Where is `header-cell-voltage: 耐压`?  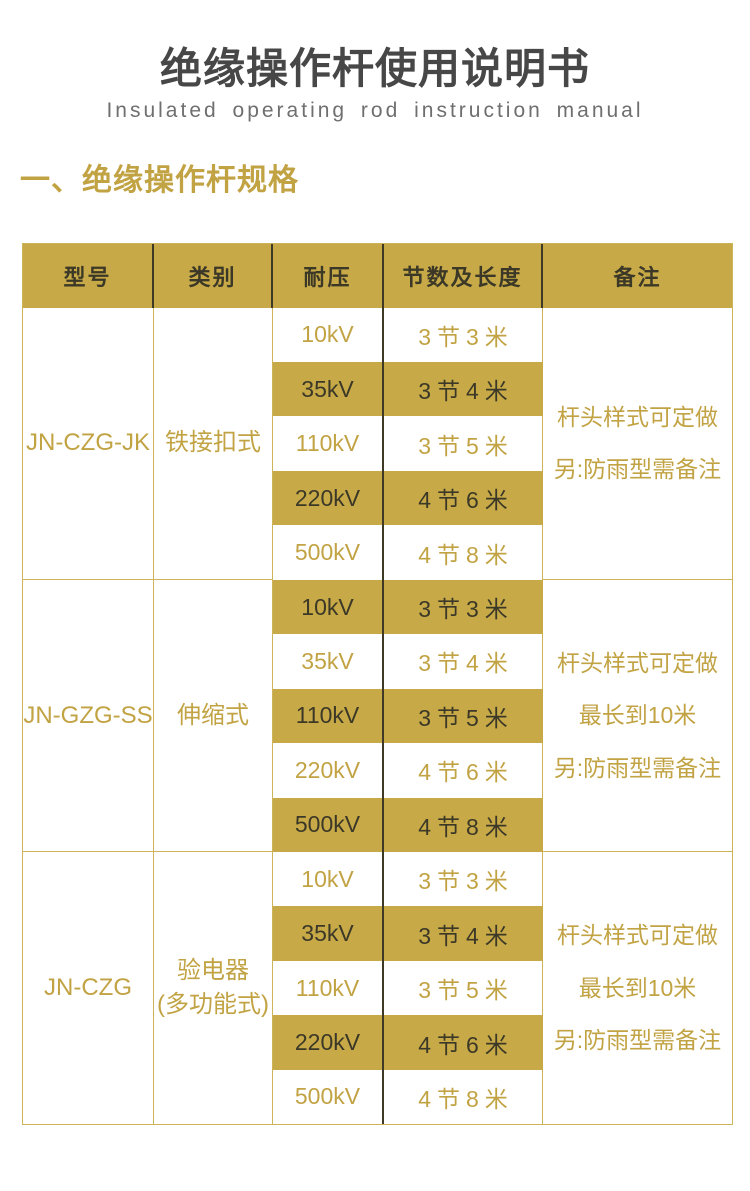
header-cell-voltage: 耐压 is located at coordinates (328, 275).